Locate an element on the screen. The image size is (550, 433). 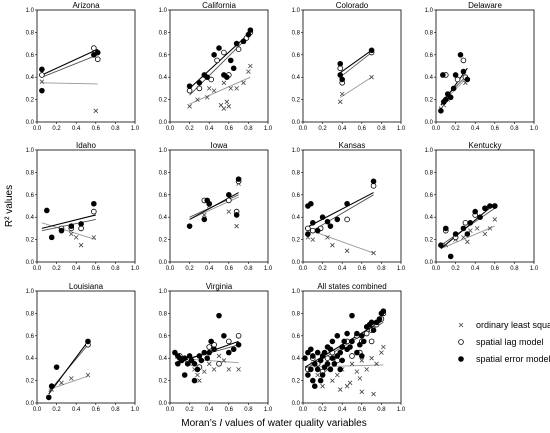
panel-title: Delaware is located at coordinates (485, 5).